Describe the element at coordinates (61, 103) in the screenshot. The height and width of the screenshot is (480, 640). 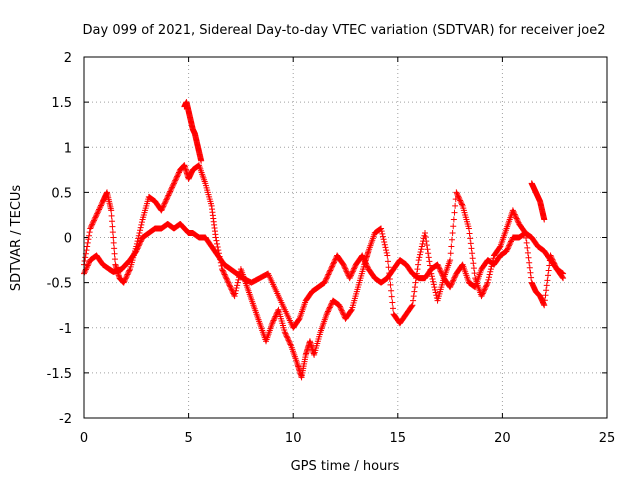
I see `y-tick-label: 1.5` at that location.